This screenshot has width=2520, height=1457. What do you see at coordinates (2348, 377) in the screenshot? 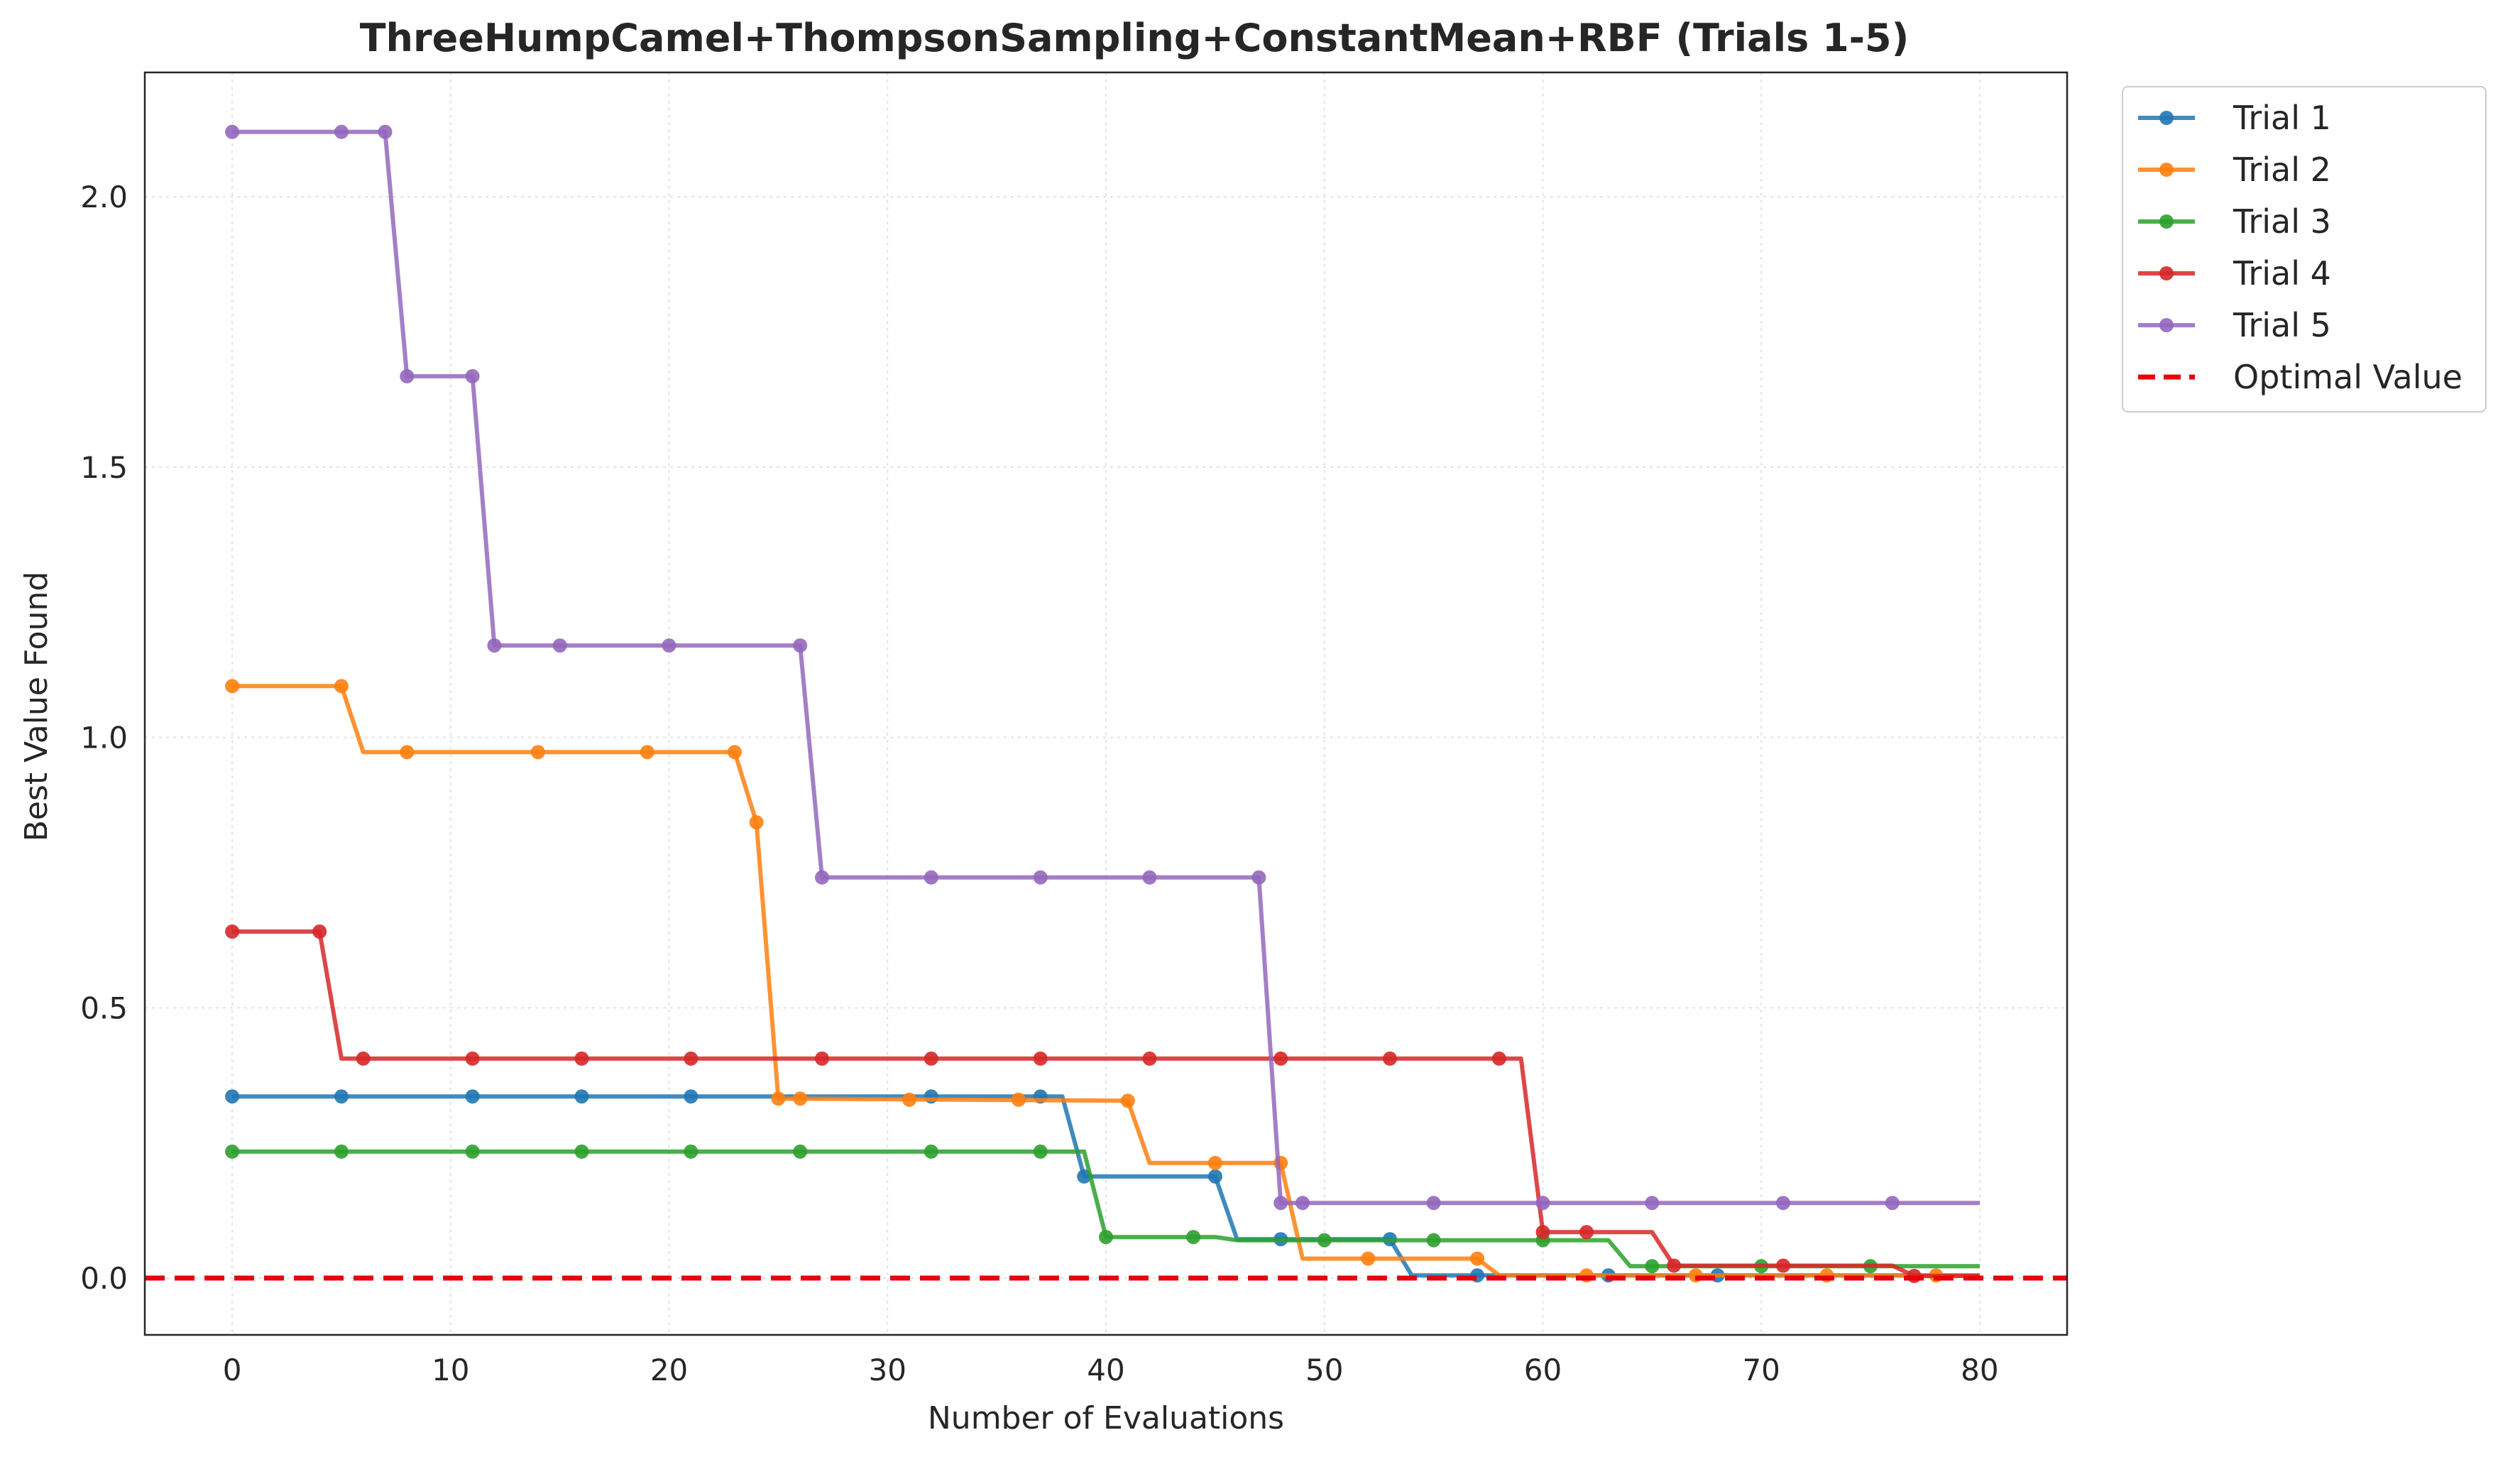
I see `legend-label: Optimal Value` at bounding box center [2348, 377].